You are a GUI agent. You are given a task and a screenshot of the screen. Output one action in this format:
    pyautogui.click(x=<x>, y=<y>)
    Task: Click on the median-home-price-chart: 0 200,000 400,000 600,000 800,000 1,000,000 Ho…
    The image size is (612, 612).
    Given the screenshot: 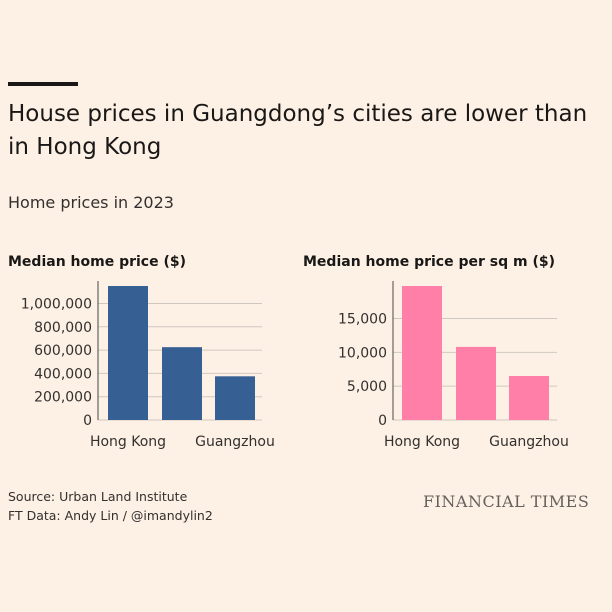 What is the action you would take?
    pyautogui.click(x=148, y=365)
    